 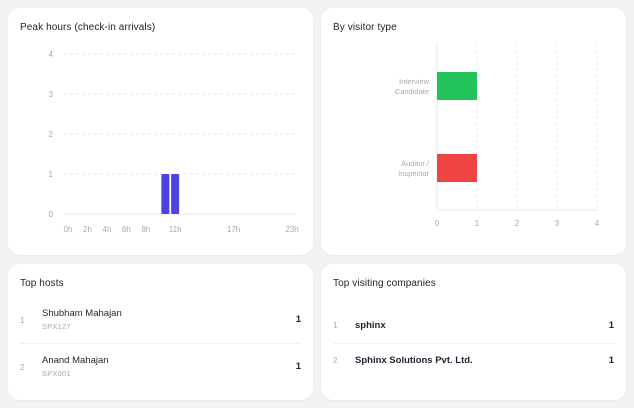 What do you see at coordinates (517, 223) in the screenshot?
I see `x-tick-label: 2` at bounding box center [517, 223].